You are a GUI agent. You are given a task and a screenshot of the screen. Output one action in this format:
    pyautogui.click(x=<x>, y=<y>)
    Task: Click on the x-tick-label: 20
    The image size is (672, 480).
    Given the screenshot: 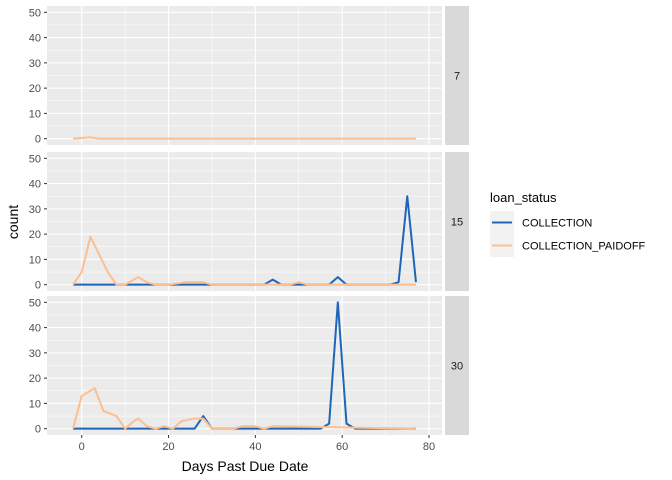 What is the action you would take?
    pyautogui.click(x=168, y=447)
    